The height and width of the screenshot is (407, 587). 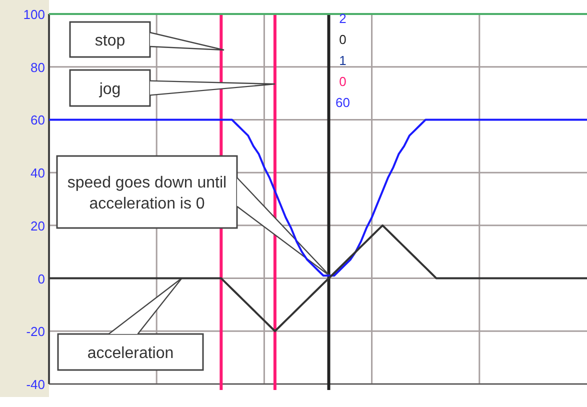 What do you see at coordinates (147, 193) in the screenshot?
I see `annotation: speed goes down until acceleration is 0` at bounding box center [147, 193].